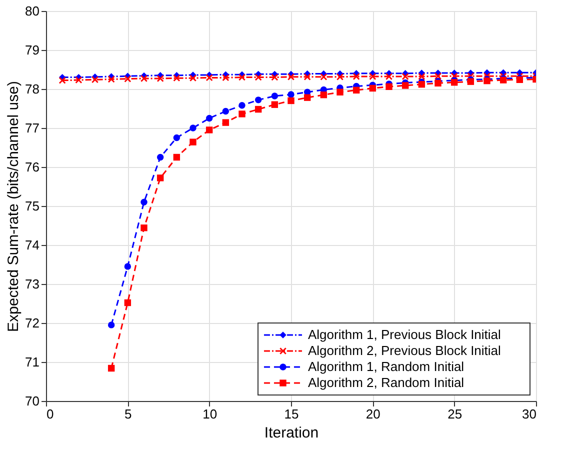  Describe the element at coordinates (291, 414) in the screenshot. I see `x-tick-label: 15` at that location.